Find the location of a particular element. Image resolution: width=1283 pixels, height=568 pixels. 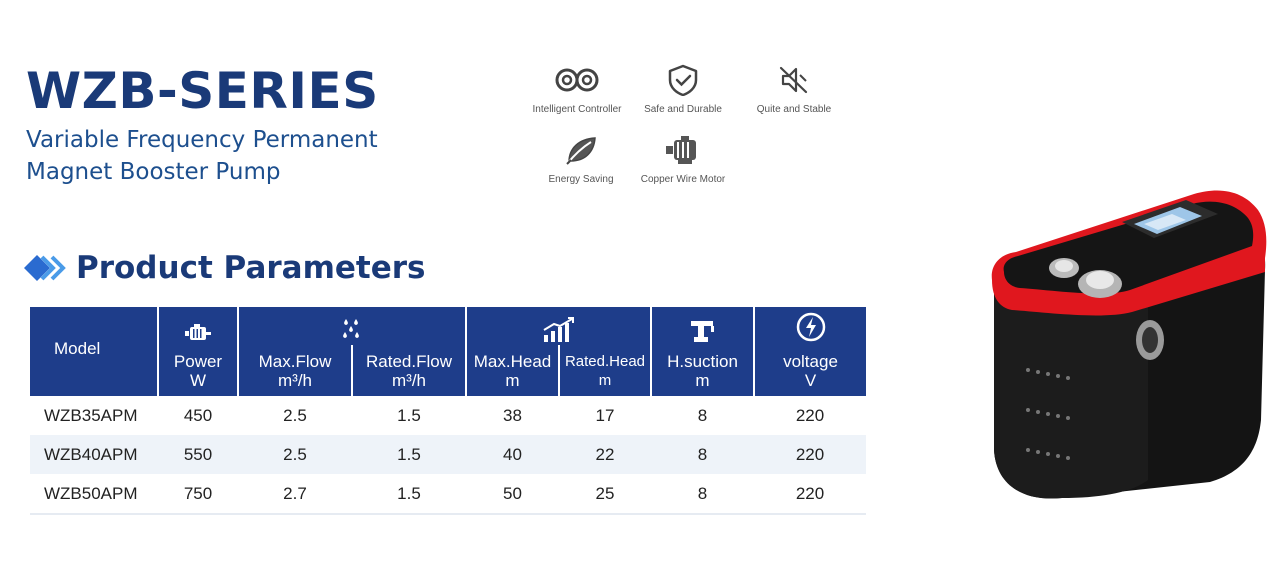

header-suction-icon-cell is located at coordinates (702, 326).